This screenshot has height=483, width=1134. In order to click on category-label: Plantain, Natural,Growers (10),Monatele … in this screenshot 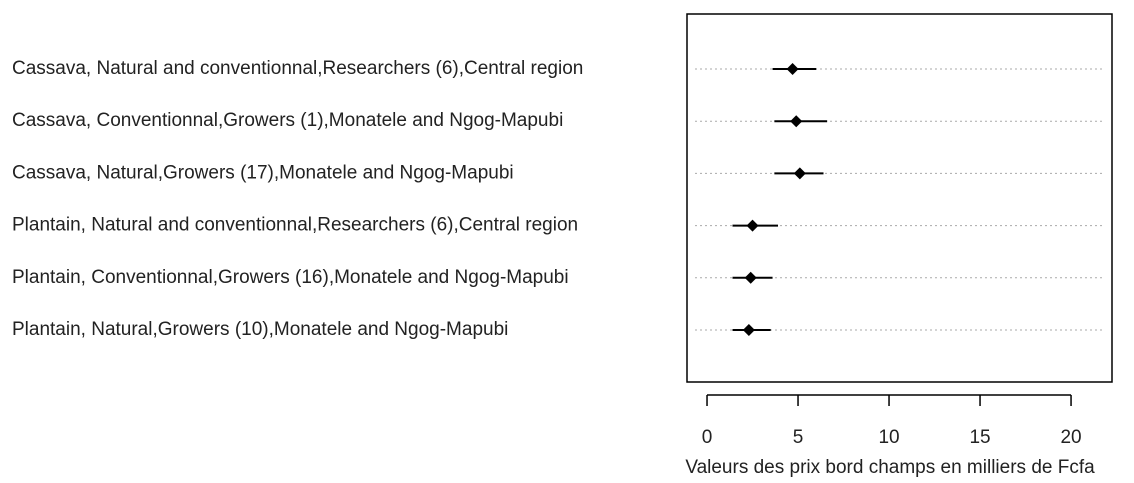, I will do `click(260, 329)`.